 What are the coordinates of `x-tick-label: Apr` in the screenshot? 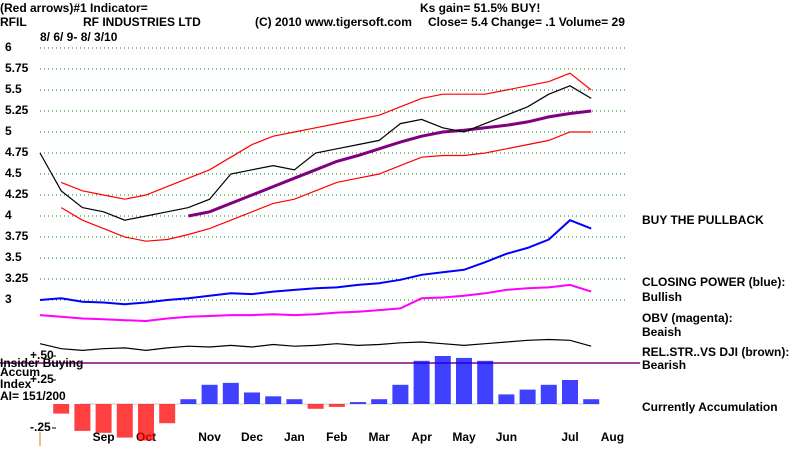 It's located at (421, 437).